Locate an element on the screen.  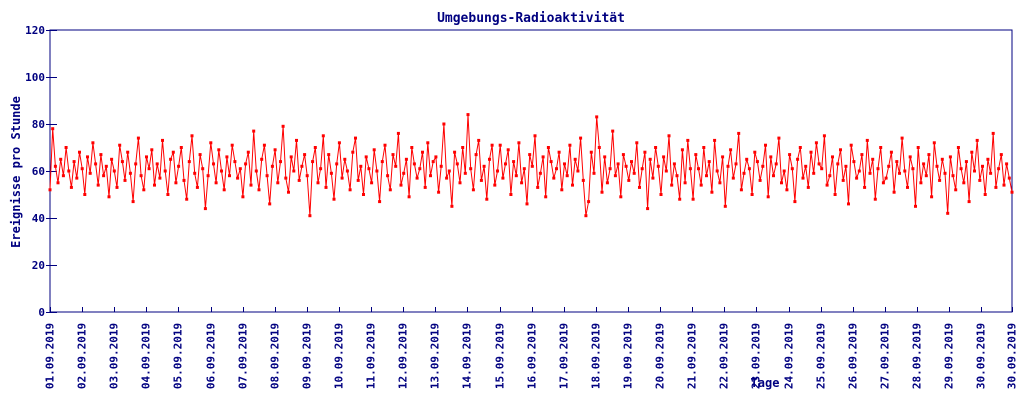
x-tick-label: 11.09.2019 is located at coordinates (371, 356).